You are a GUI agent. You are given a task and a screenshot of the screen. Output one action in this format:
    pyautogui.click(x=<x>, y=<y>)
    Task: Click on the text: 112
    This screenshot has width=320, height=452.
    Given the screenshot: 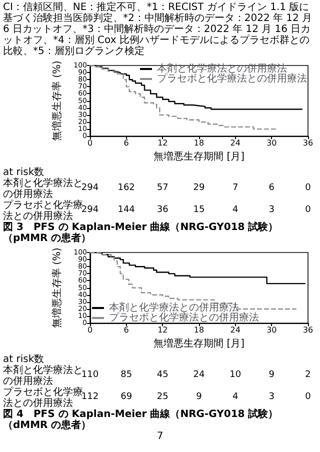 What is the action you would take?
    pyautogui.click(x=90, y=397)
    